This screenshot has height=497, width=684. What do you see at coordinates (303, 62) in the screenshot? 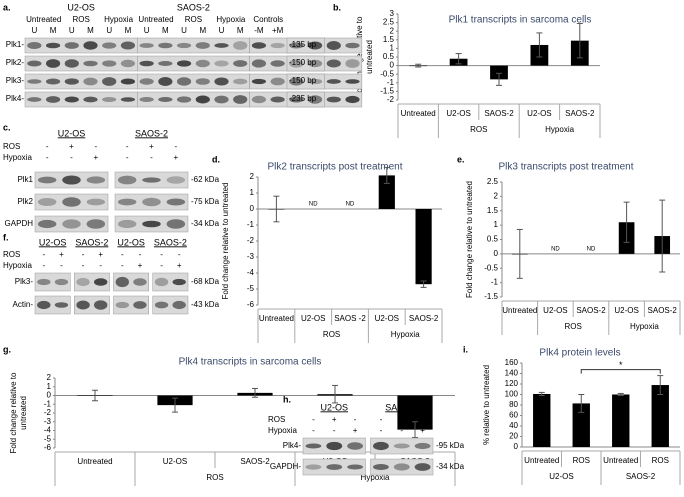
I see `size-label: -150 bp` at bounding box center [303, 62].